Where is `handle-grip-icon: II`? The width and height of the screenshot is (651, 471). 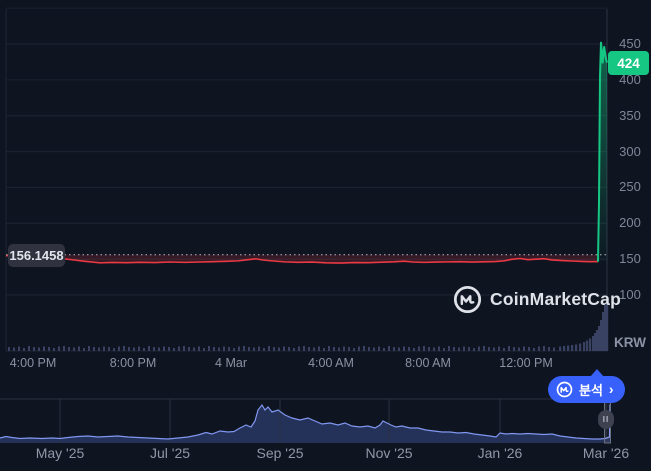 handle-grip-icon: II is located at coordinates (606, 419).